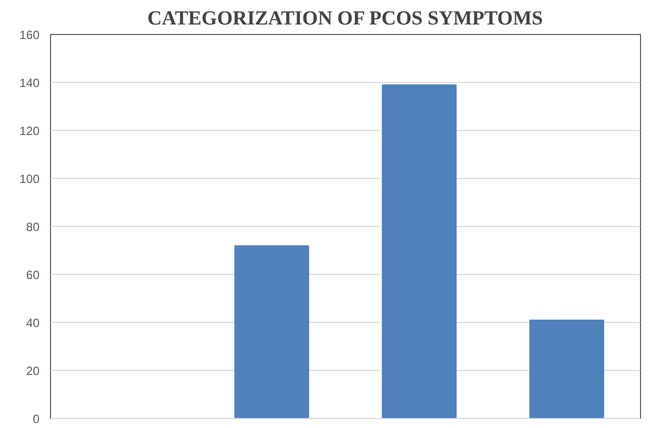 This screenshot has height=428, width=659. What do you see at coordinates (33, 227) in the screenshot?
I see `y-tick-label: 80` at bounding box center [33, 227].